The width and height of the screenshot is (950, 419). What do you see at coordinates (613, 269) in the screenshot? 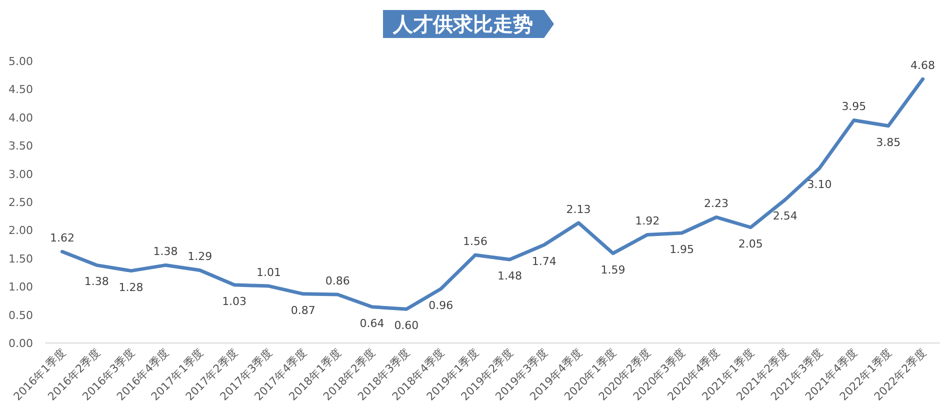
I see `data-label: 1.59` at bounding box center [613, 269].